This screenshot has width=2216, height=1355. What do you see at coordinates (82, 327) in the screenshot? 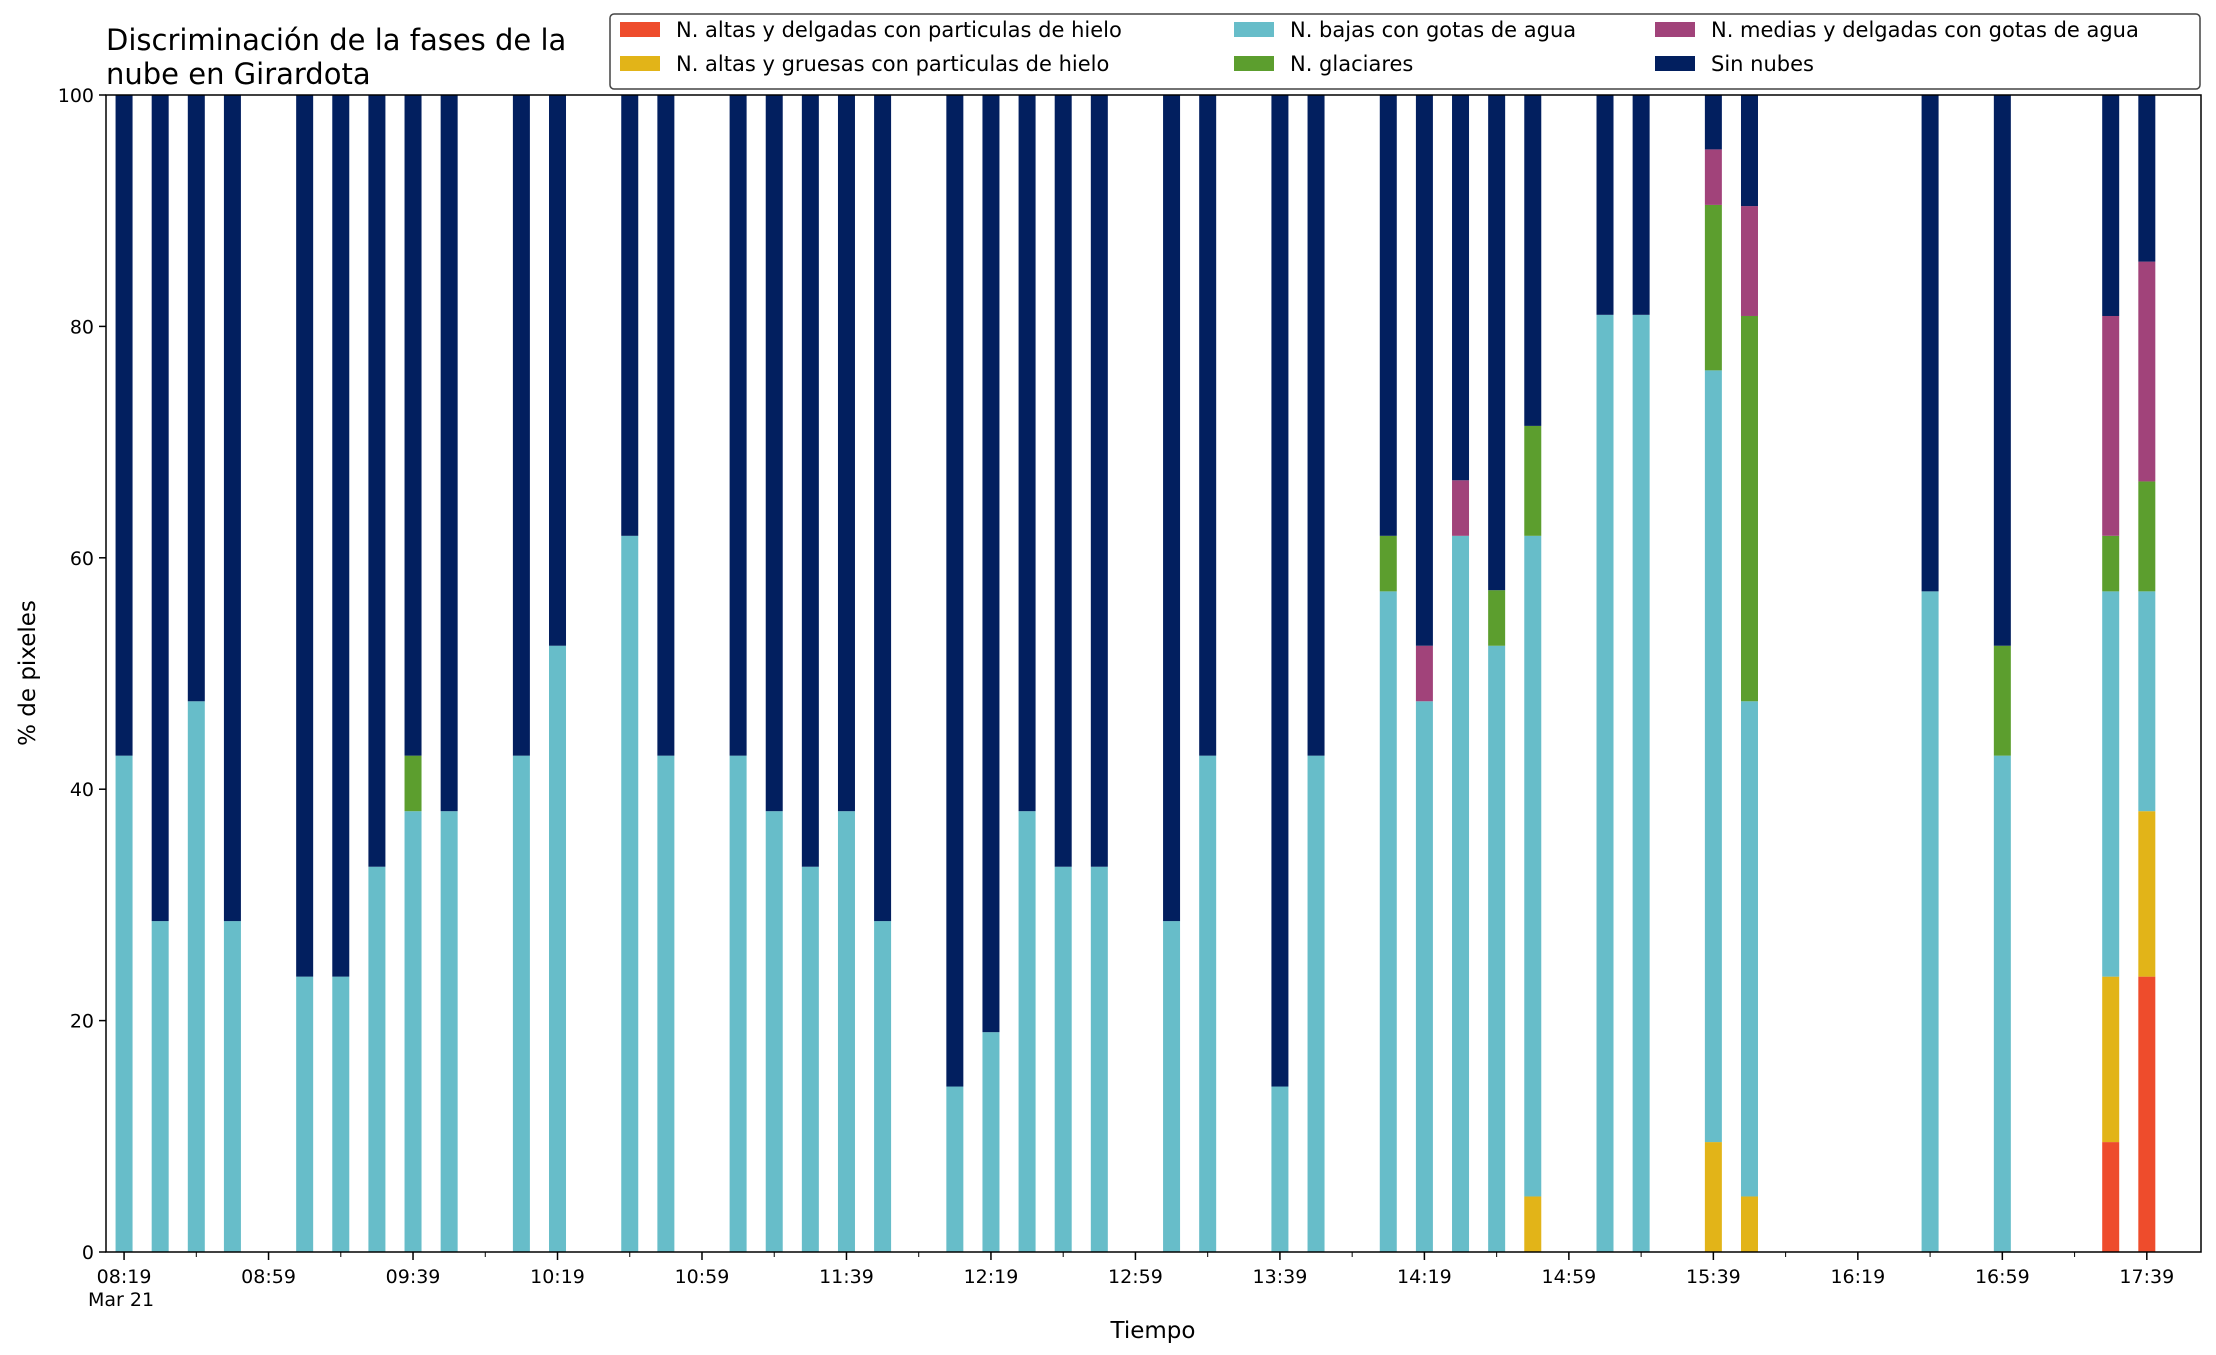
I see `y-tick-label-4: 80` at bounding box center [82, 327].